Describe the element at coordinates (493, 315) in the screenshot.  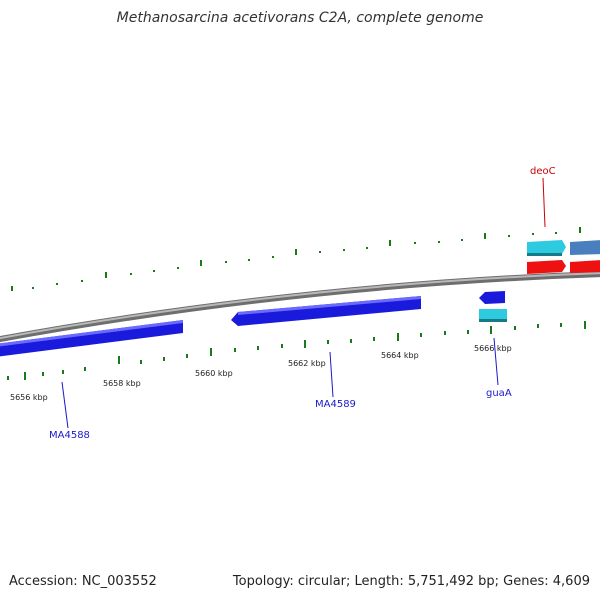
I see `rna-feature-guaA` at that location.